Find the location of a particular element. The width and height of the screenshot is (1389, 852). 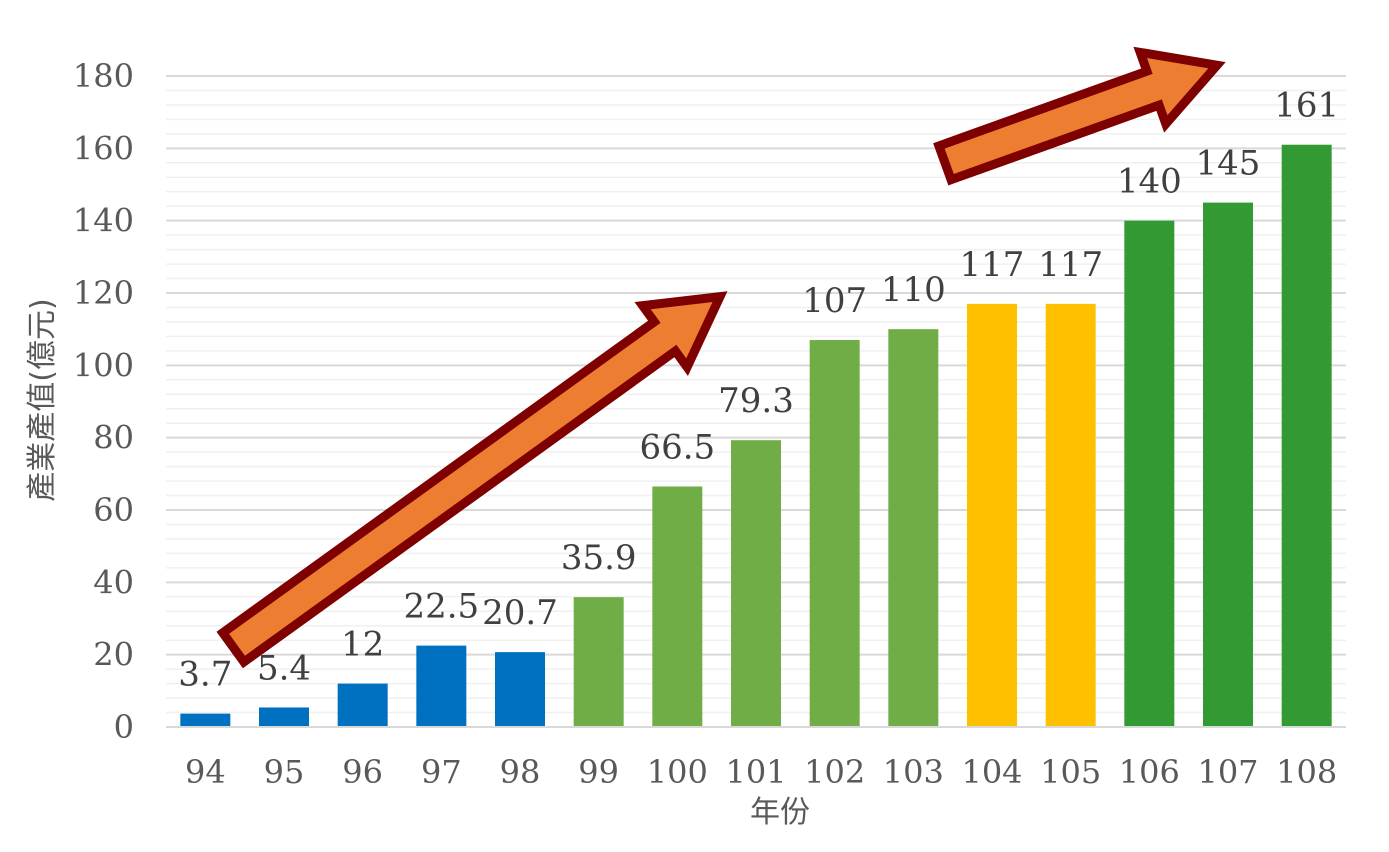

x-tick-label: 96 is located at coordinates (362, 772).